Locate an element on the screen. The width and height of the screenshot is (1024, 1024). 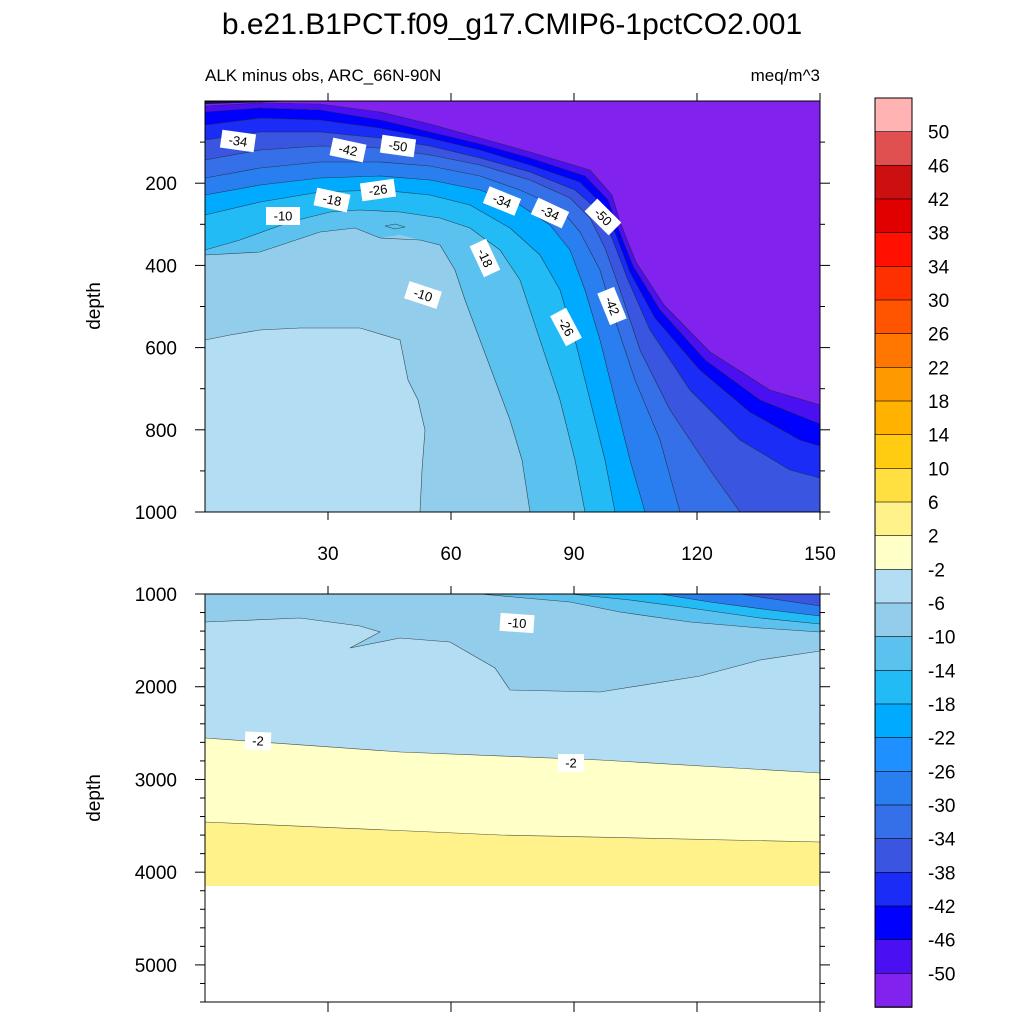
upper-ytick-label: 800 is located at coordinates (161, 431).